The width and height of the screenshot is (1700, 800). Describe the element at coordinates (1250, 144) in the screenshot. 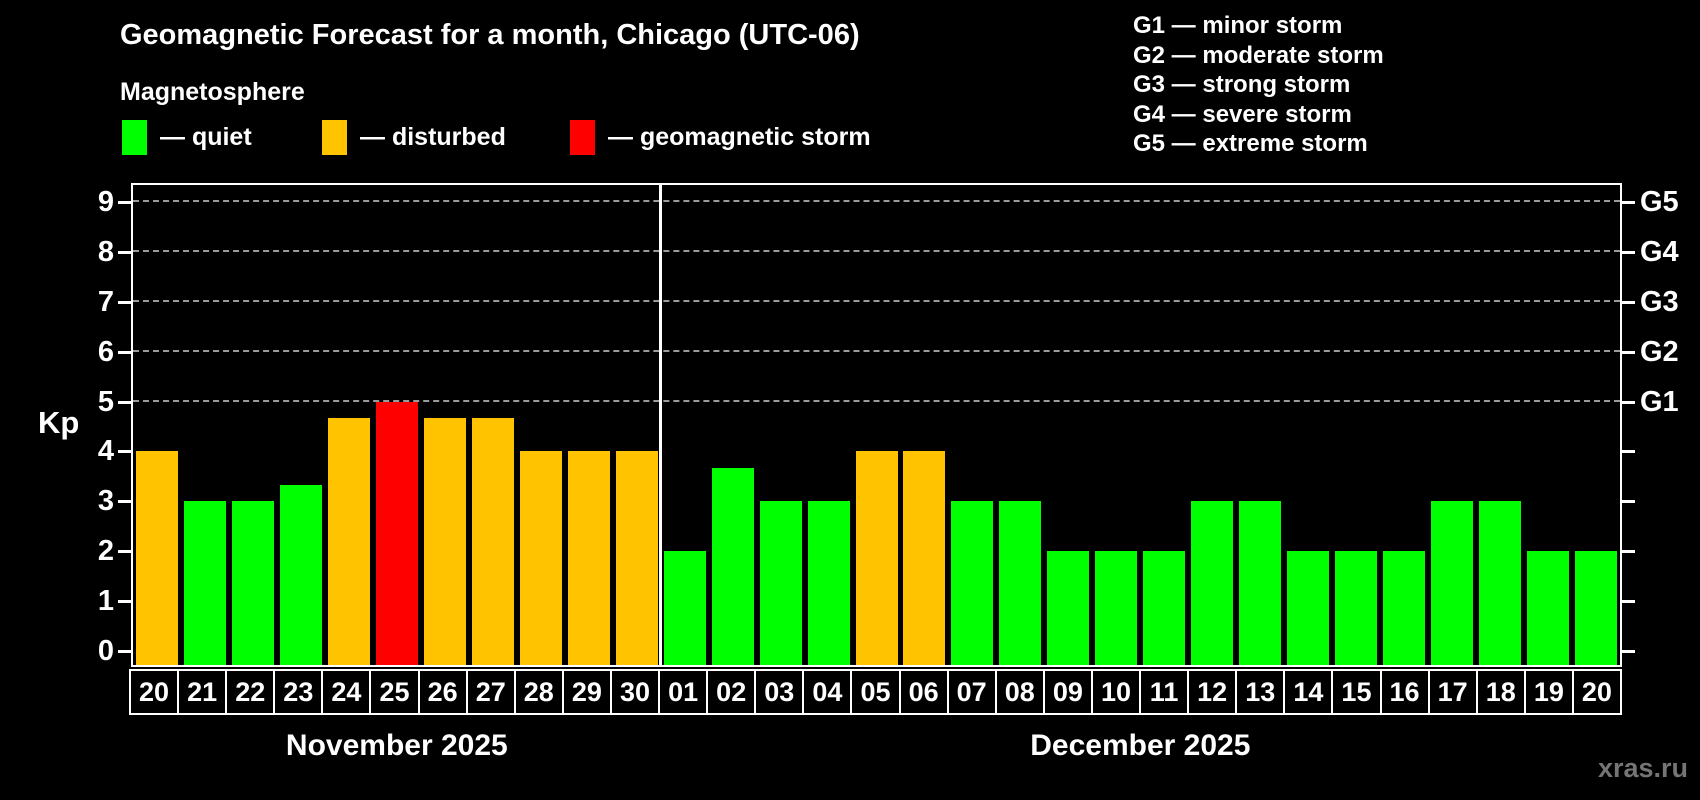

I see `storm-scale-line-G5: G5 — extreme storm` at that location.